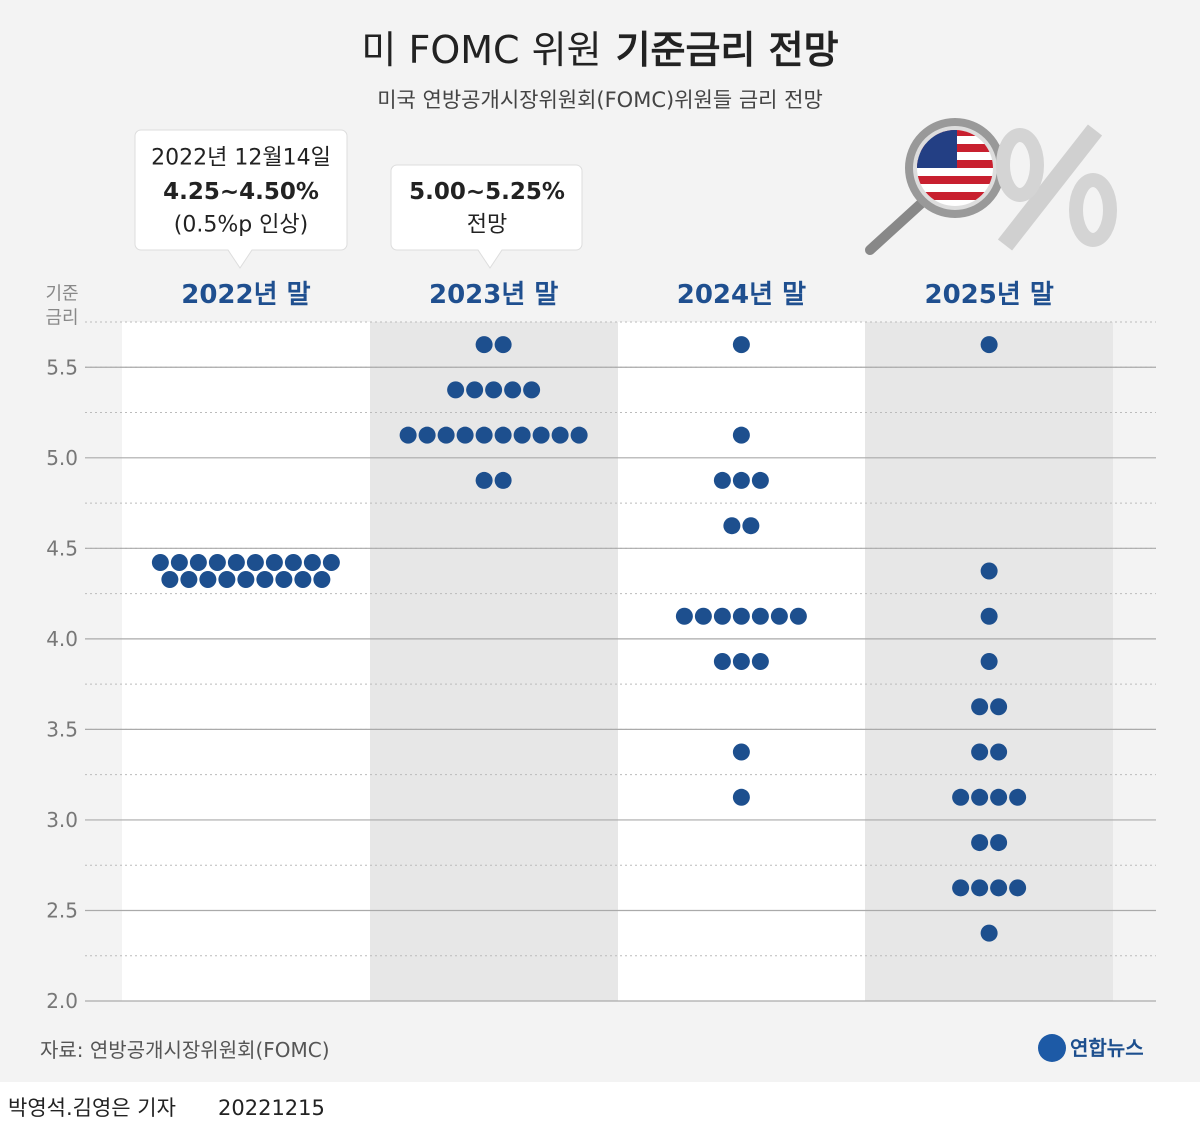 The image size is (1200, 1138). Describe the element at coordinates (61, 294) in the screenshot. I see `y-axis-label: 기준` at that location.